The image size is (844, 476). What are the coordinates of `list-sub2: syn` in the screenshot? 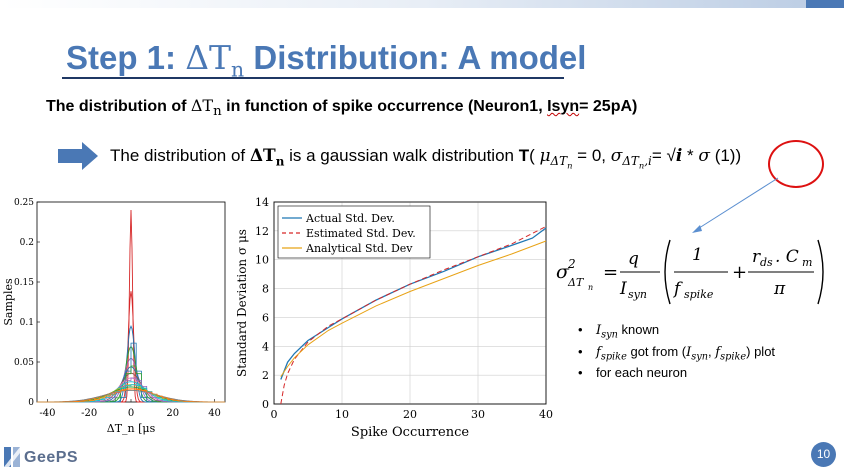 It's located at (700, 357).